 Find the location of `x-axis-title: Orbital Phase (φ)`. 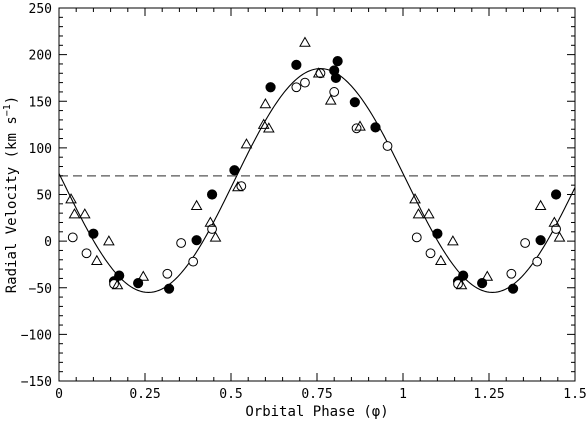

x-axis-title: Orbital Phase (φ) is located at coordinates (316, 412).